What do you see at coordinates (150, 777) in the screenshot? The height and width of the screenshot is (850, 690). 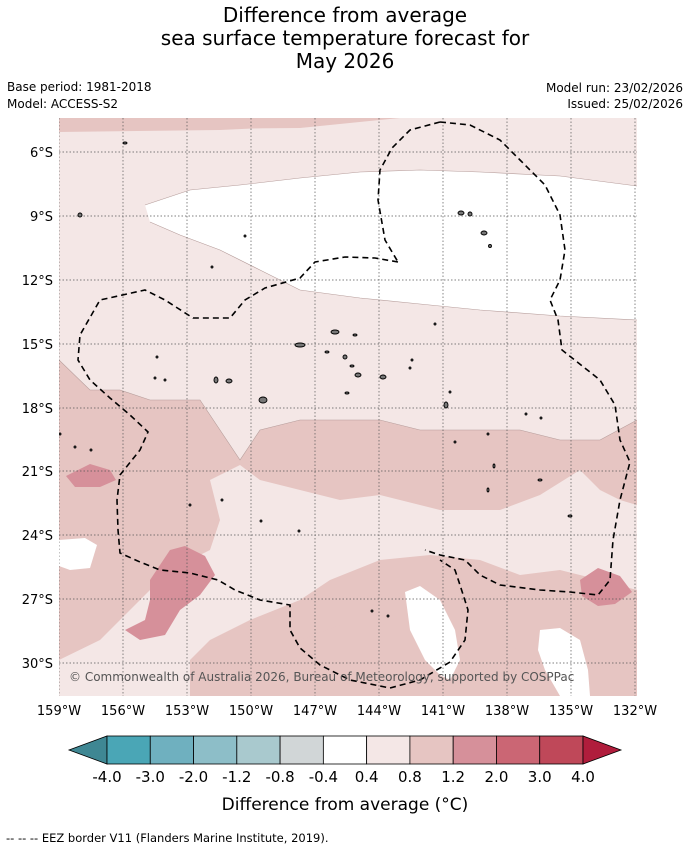 I see `colorbar-tick-label: -3.0` at bounding box center [150, 777].